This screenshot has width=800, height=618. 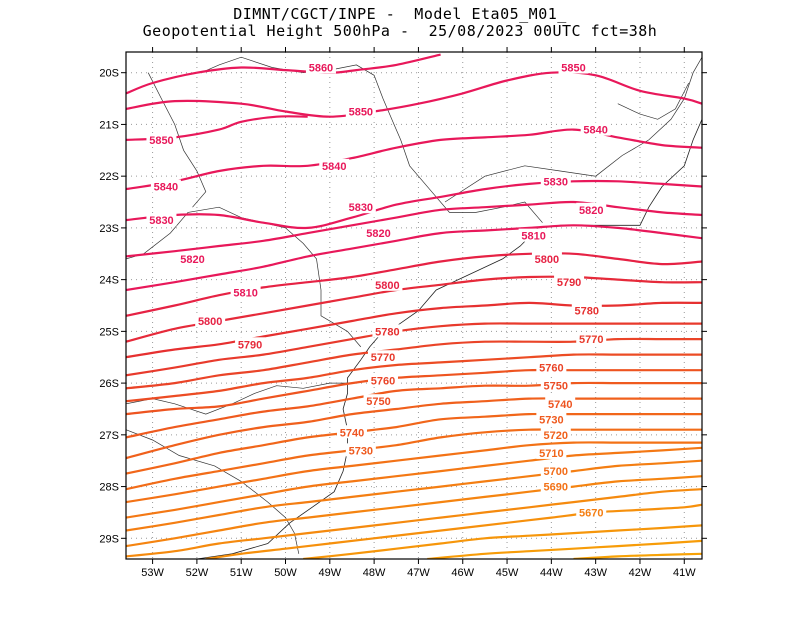 I want to click on contour-label: 5710, so click(x=551, y=454).